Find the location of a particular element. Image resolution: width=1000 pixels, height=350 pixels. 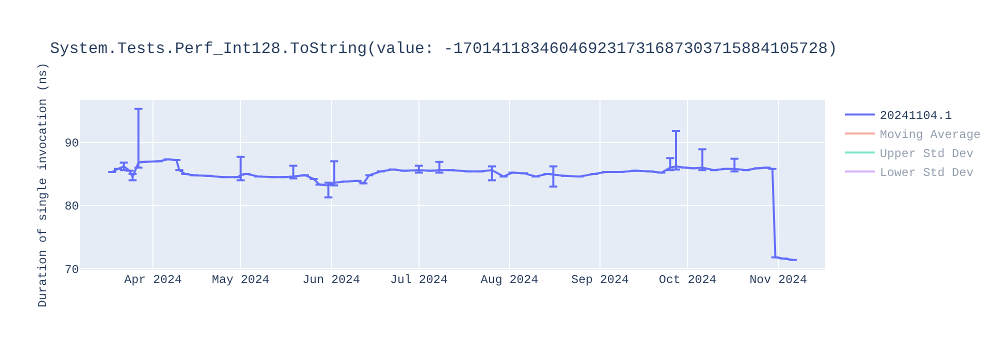

legend-label: Lower Std Dev is located at coordinates (927, 173).